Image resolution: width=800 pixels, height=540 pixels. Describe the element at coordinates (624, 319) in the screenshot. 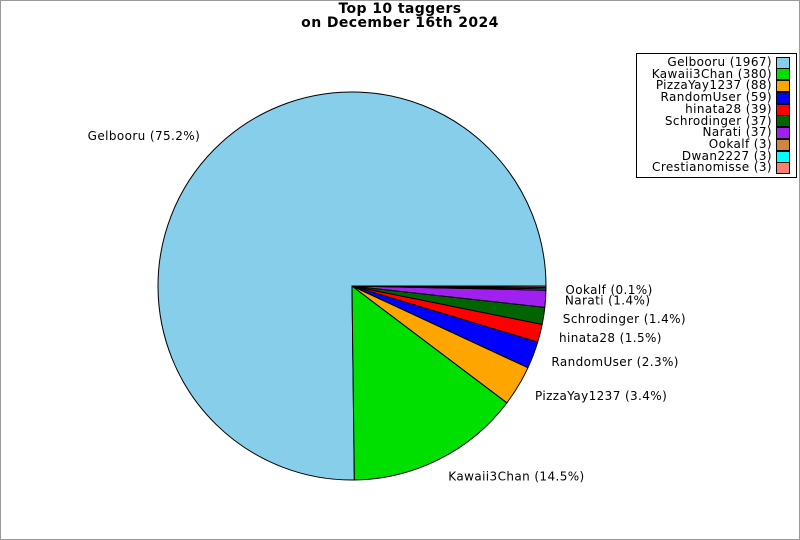

I see `pie-label-schrodinger: Schrodinger (1.4%)` at that location.